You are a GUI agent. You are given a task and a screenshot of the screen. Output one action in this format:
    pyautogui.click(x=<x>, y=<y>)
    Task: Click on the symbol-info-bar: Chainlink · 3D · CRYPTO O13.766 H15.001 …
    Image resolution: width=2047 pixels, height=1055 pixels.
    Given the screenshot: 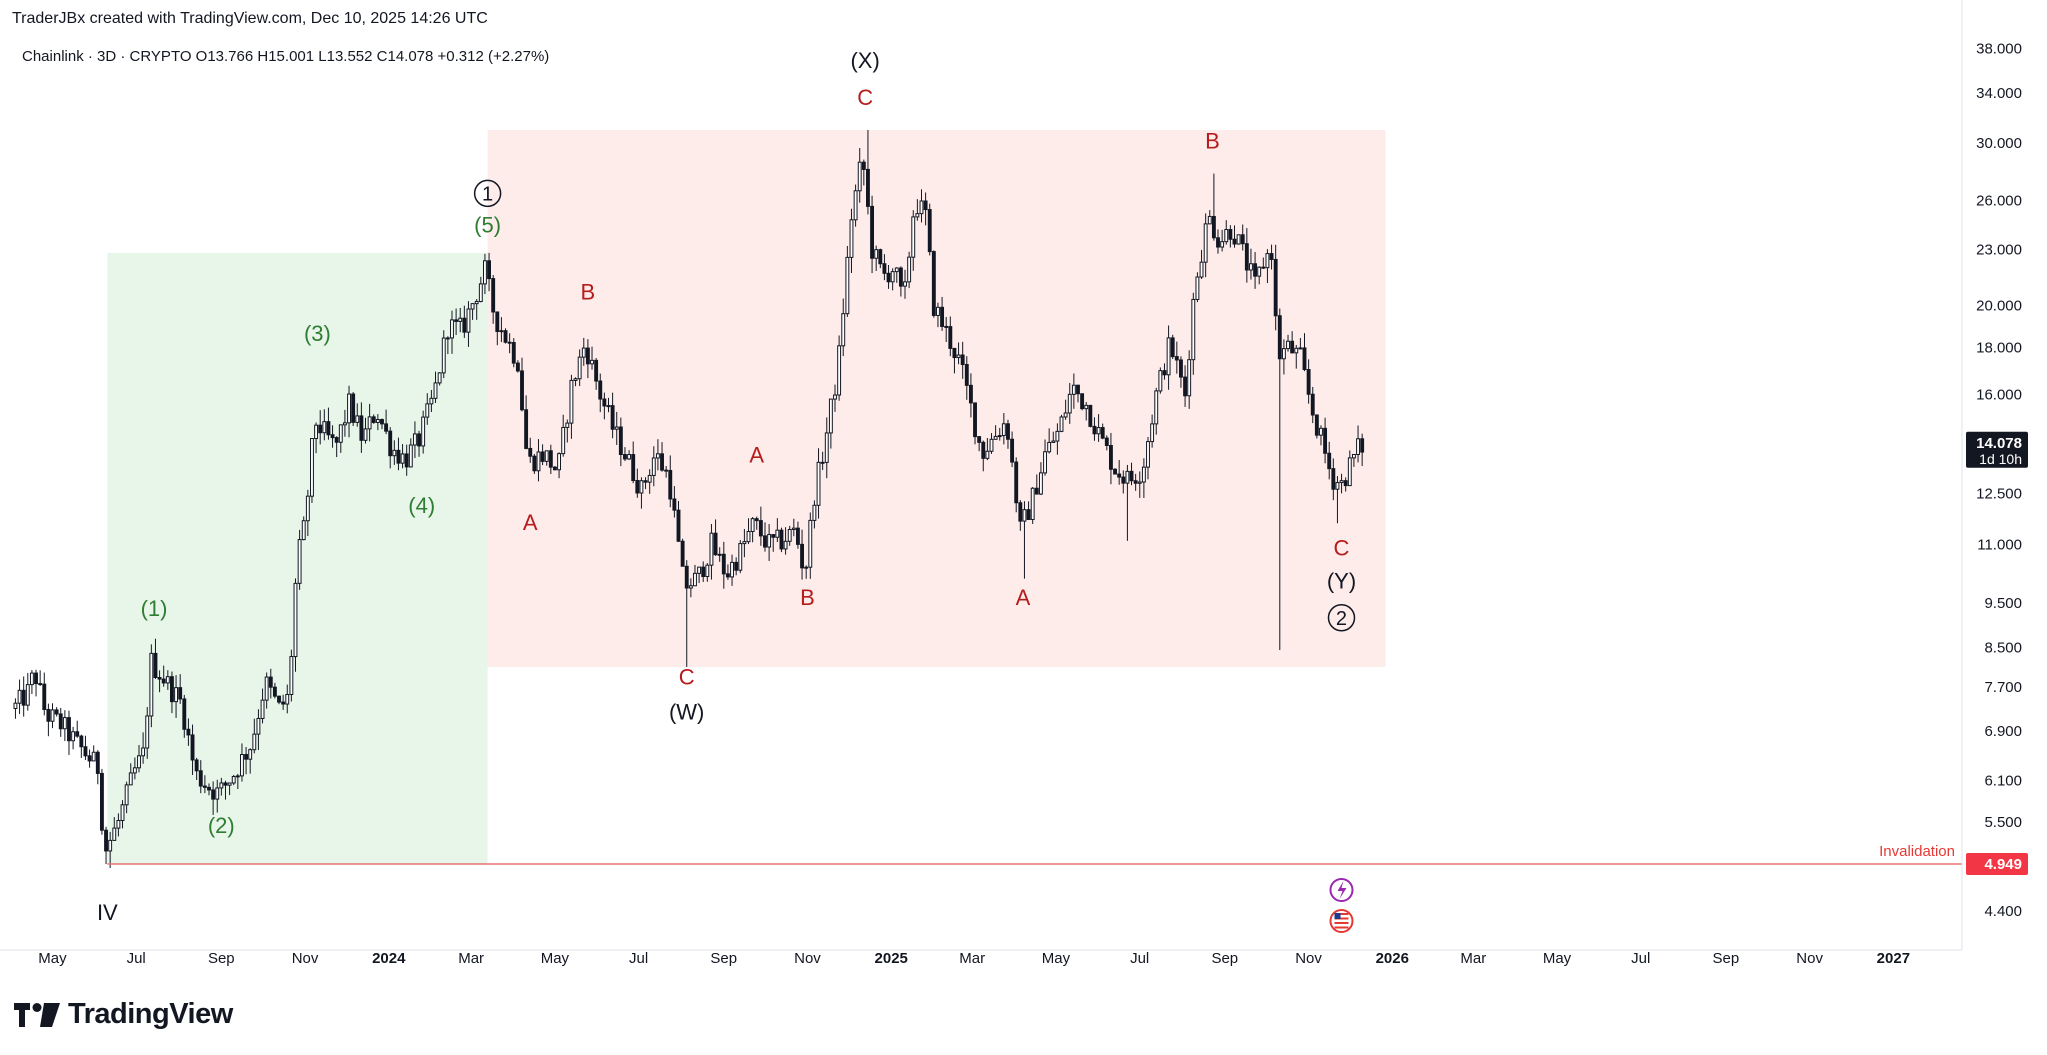 What is the action you would take?
    pyautogui.click(x=285, y=56)
    